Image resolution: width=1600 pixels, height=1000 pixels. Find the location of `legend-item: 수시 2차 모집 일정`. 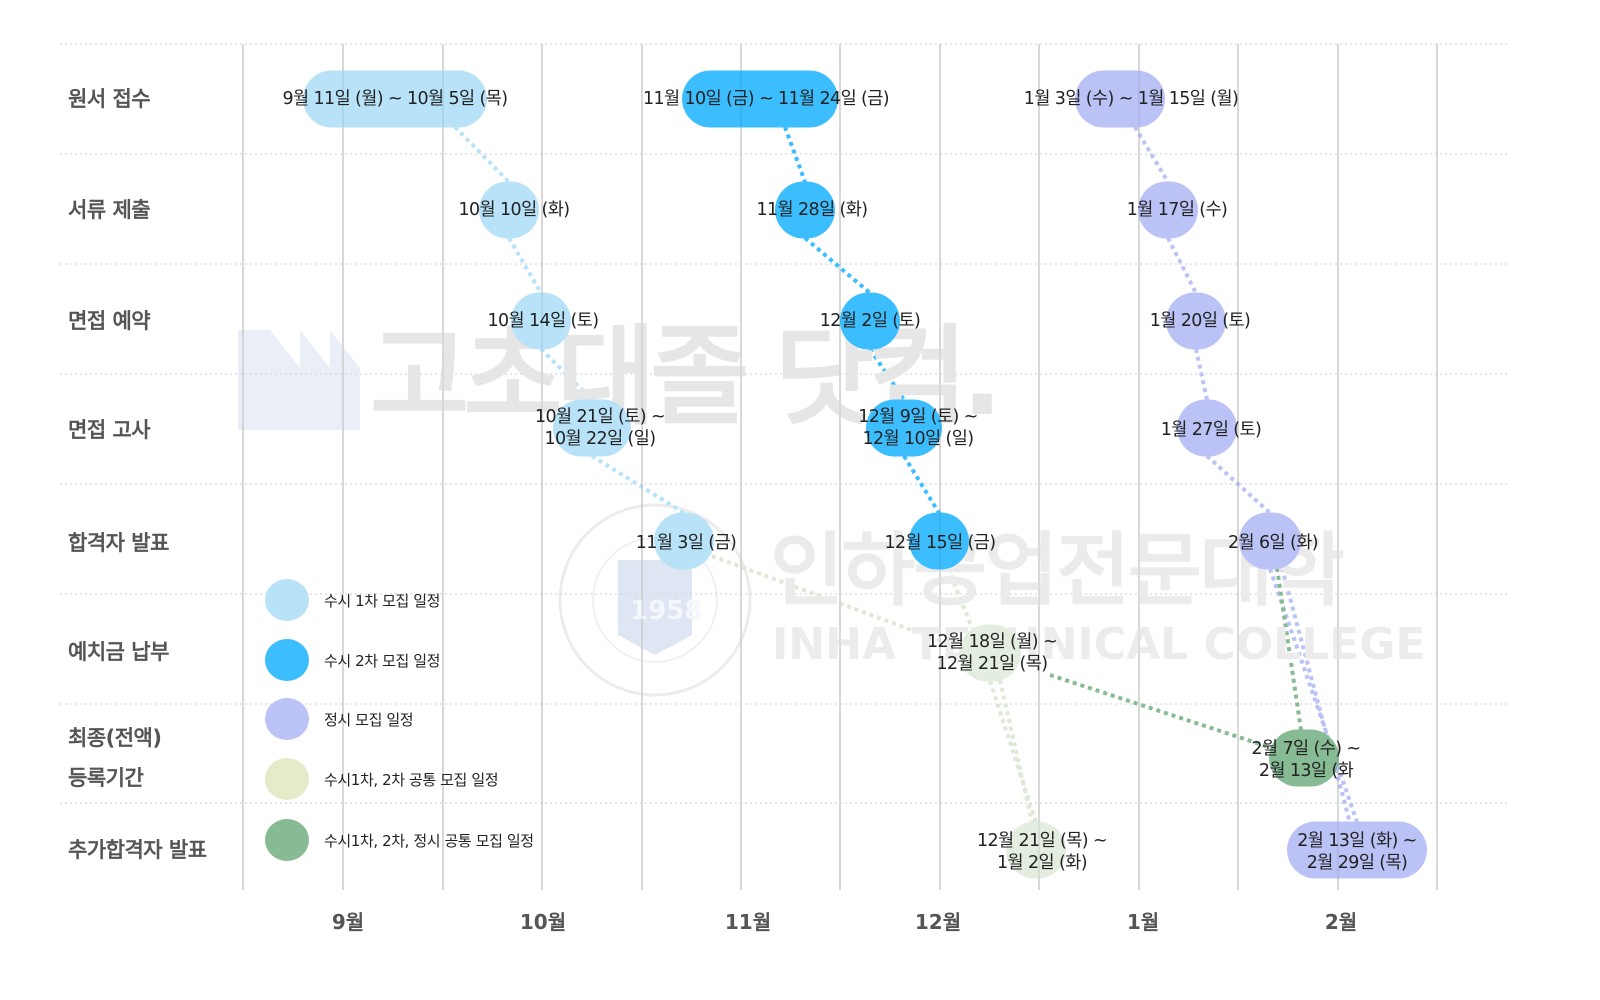

legend-item: 수시 2차 모집 일정 is located at coordinates (352, 660).